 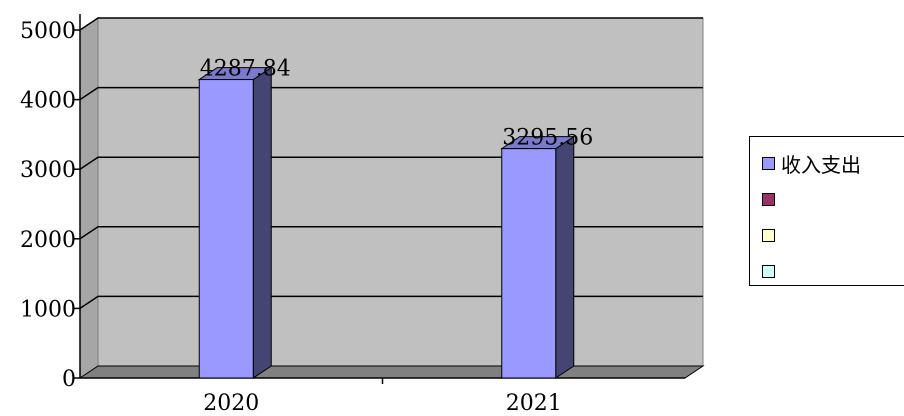 What do you see at coordinates (48, 309) in the screenshot?
I see `y-tick-label: 1000` at bounding box center [48, 309].